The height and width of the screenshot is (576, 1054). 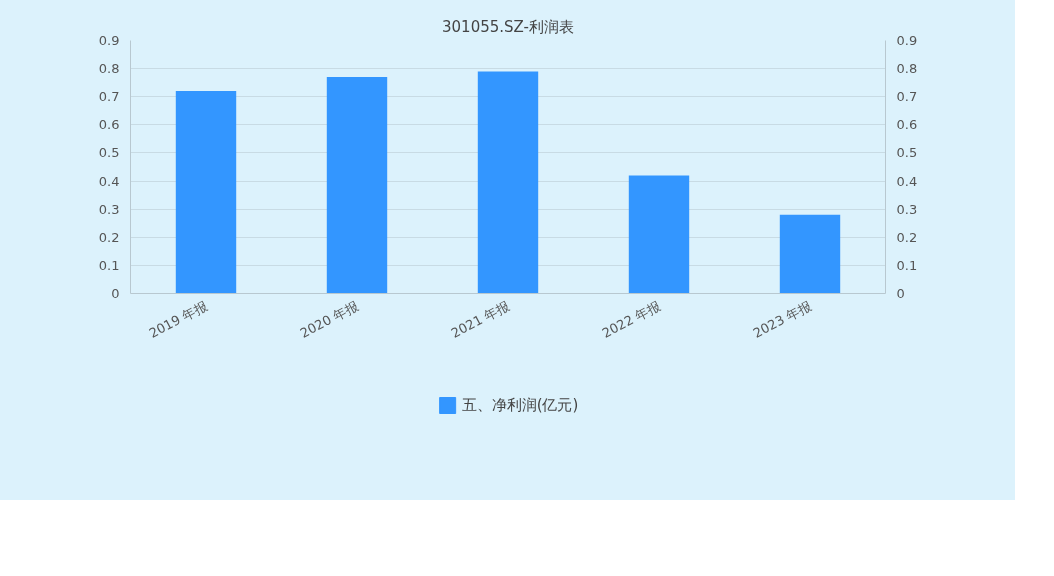 What do you see at coordinates (907, 69) in the screenshot?
I see `y2-tick-label: 0.8` at bounding box center [907, 69].